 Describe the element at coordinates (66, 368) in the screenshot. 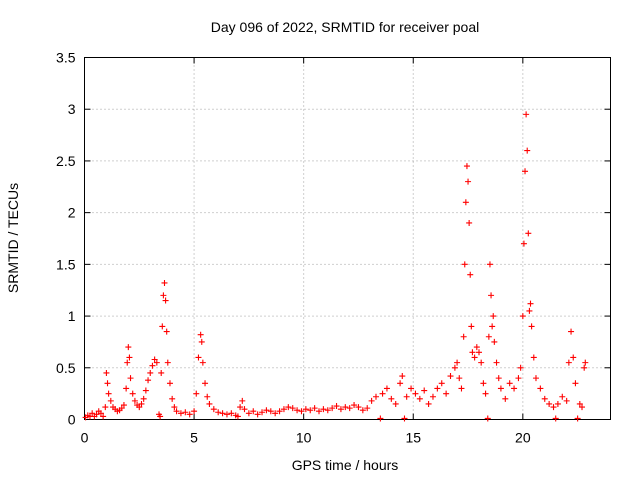

I see `y-tick-label: 0.5` at that location.